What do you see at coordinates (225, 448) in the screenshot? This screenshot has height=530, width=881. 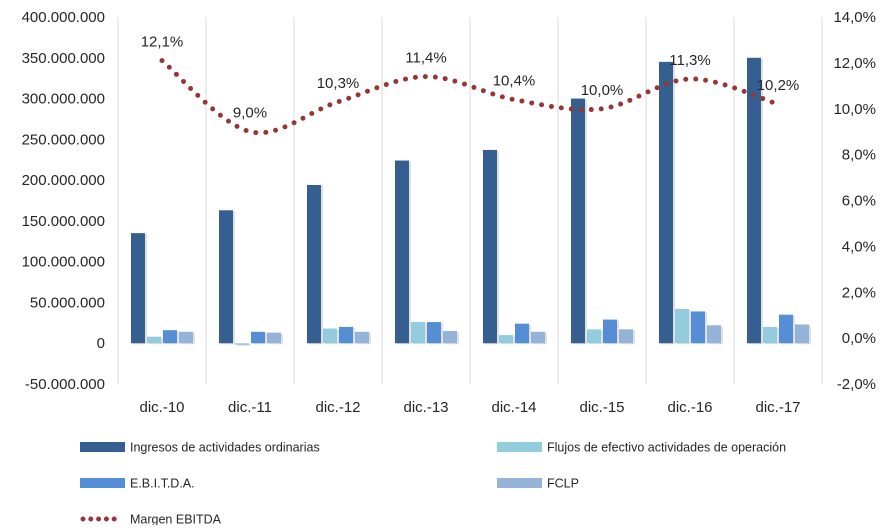 I see `legend-label: Ingresos de actividades ordinarias` at bounding box center [225, 448].